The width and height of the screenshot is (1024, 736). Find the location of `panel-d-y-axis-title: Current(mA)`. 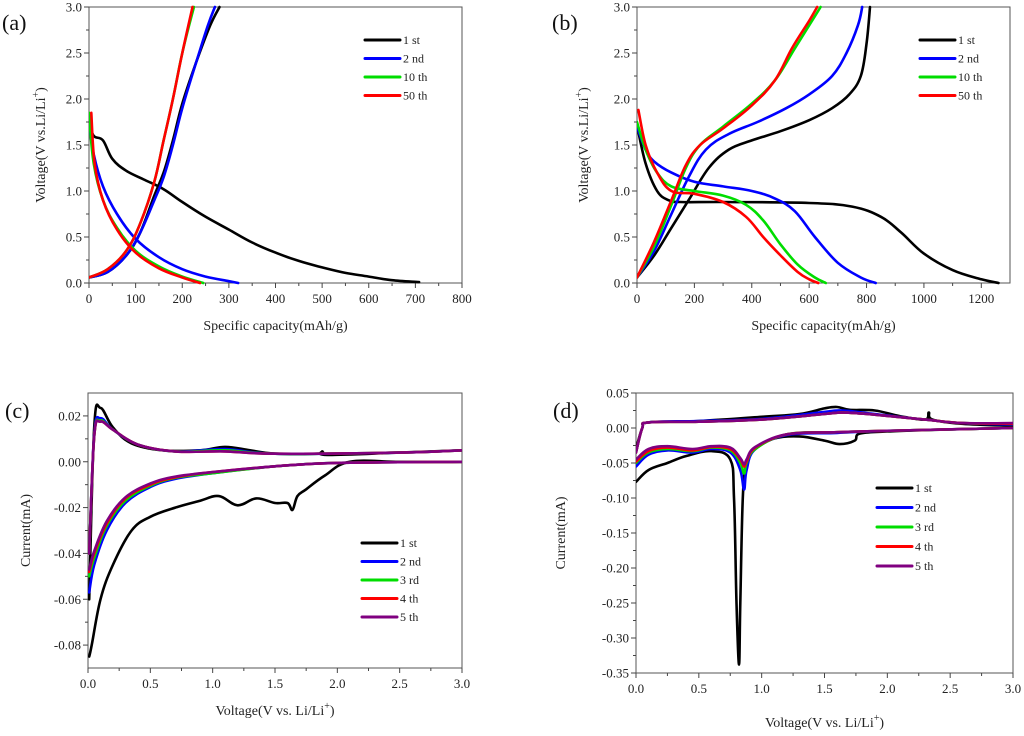

panel-d-y-axis-title: Current(mA) is located at coordinates (561, 532).